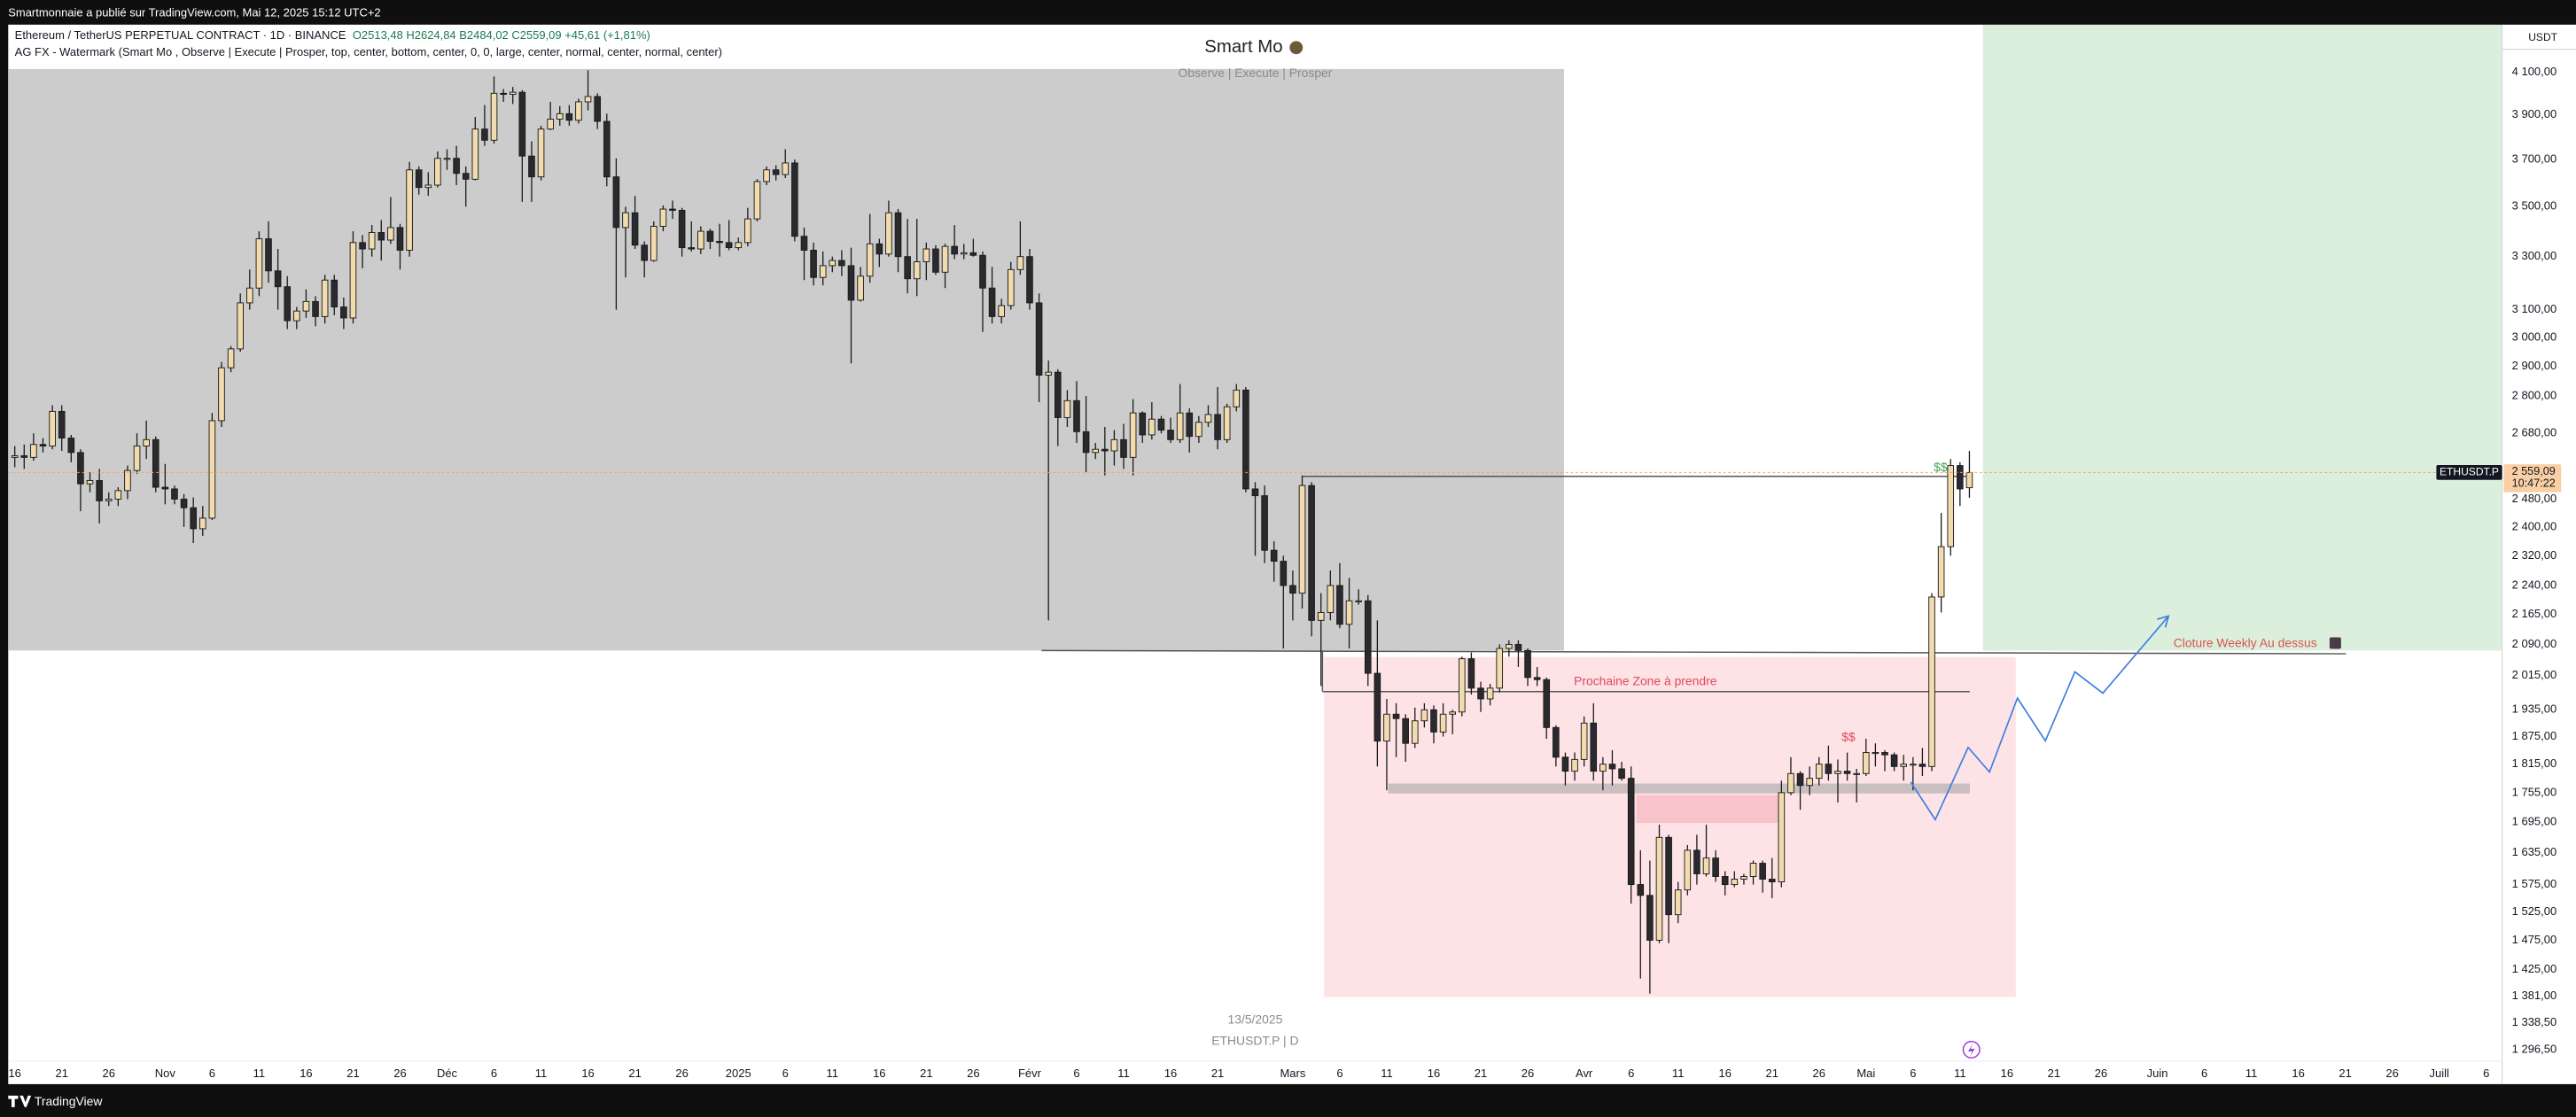  I want to click on y-tick-label: 2 680,00, so click(2534, 433).